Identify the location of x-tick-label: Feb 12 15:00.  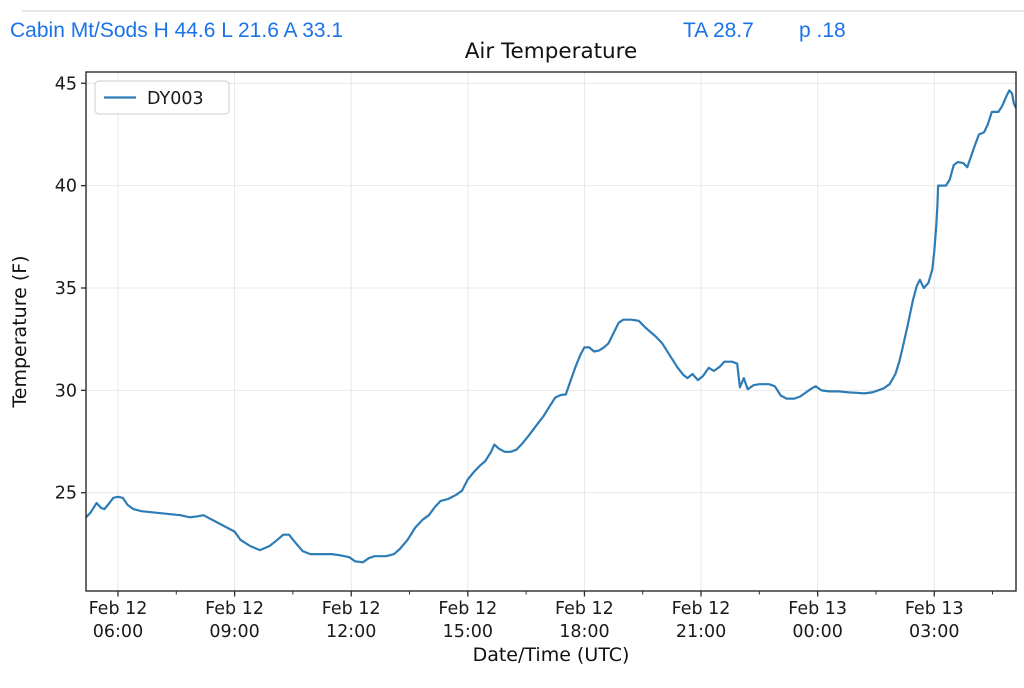
(467, 620).